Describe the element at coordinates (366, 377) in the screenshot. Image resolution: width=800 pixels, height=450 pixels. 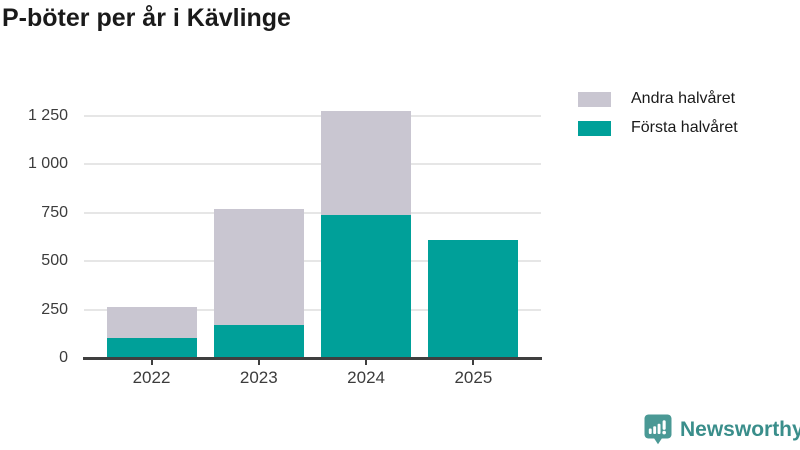
I see `x-axis-tick-label: 2024` at that location.